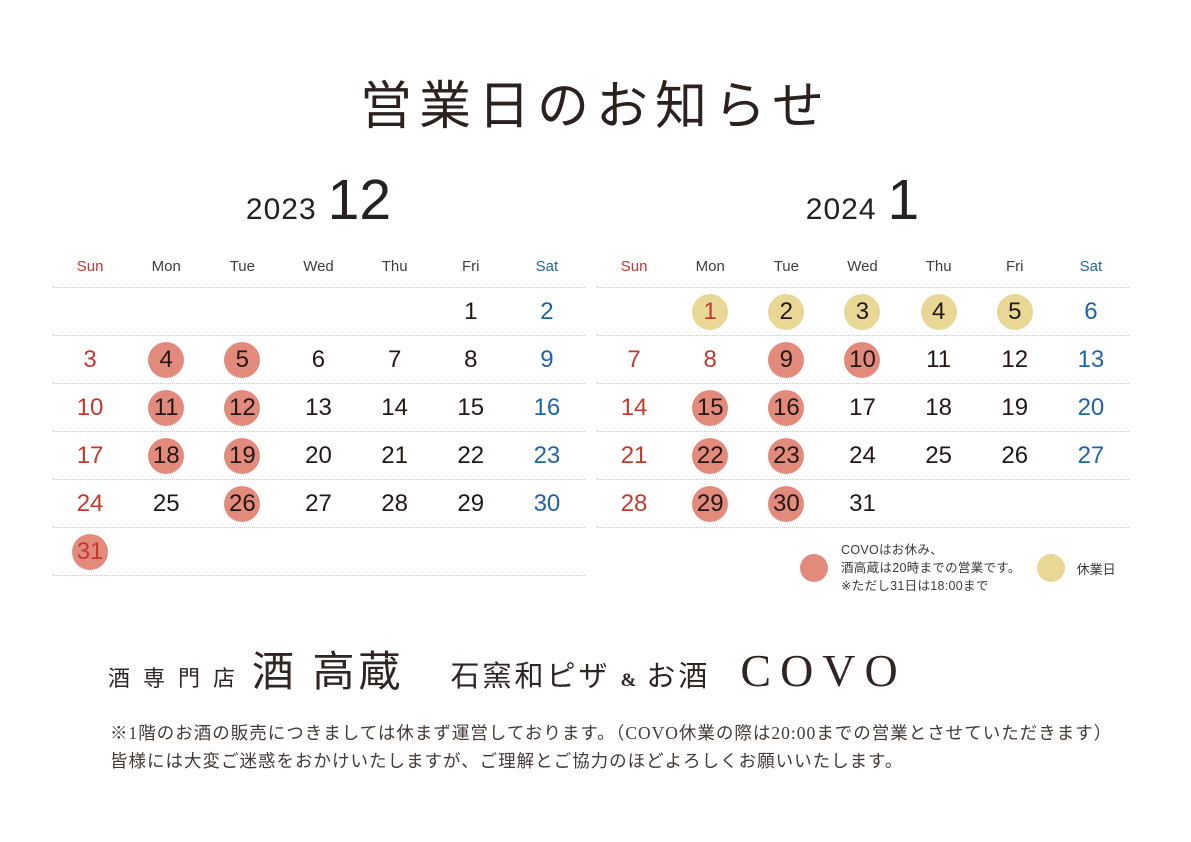 Image resolution: width=1191 pixels, height=842 pixels. Describe the element at coordinates (547, 359) in the screenshot. I see `day-number: 9` at that location.